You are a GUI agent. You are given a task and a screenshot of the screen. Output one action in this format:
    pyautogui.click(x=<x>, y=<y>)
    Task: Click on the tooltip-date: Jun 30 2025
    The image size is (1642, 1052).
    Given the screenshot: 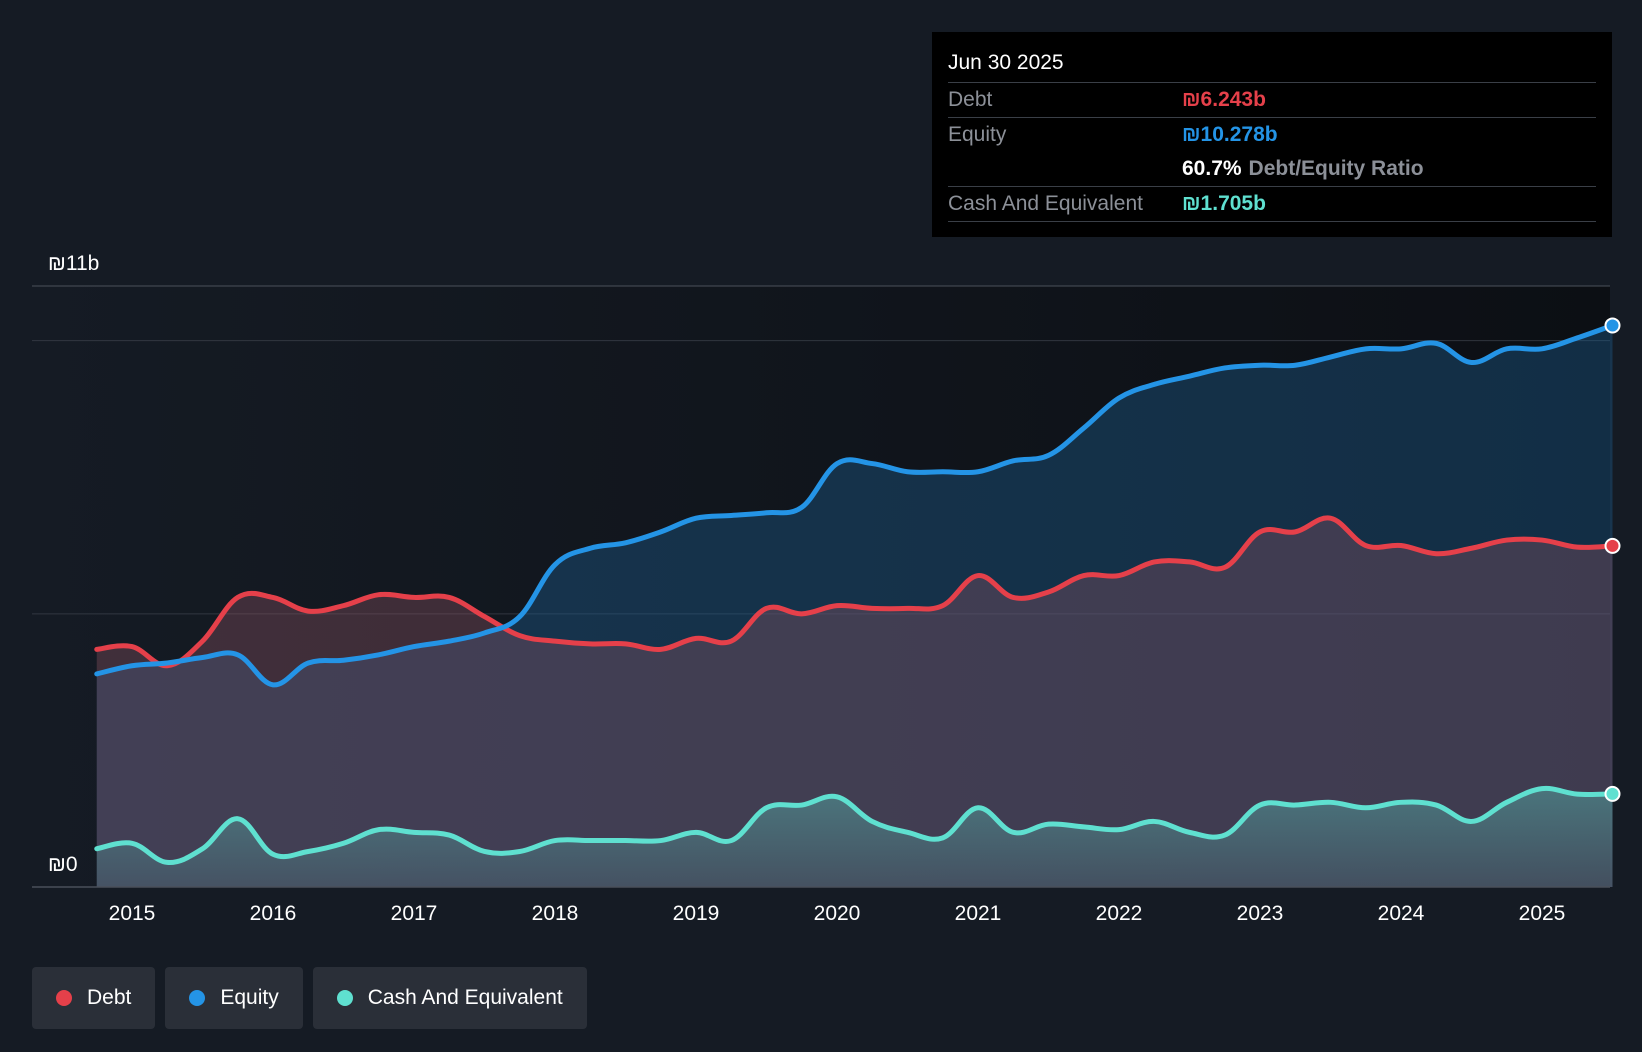 What is the action you would take?
    pyautogui.click(x=1006, y=62)
    